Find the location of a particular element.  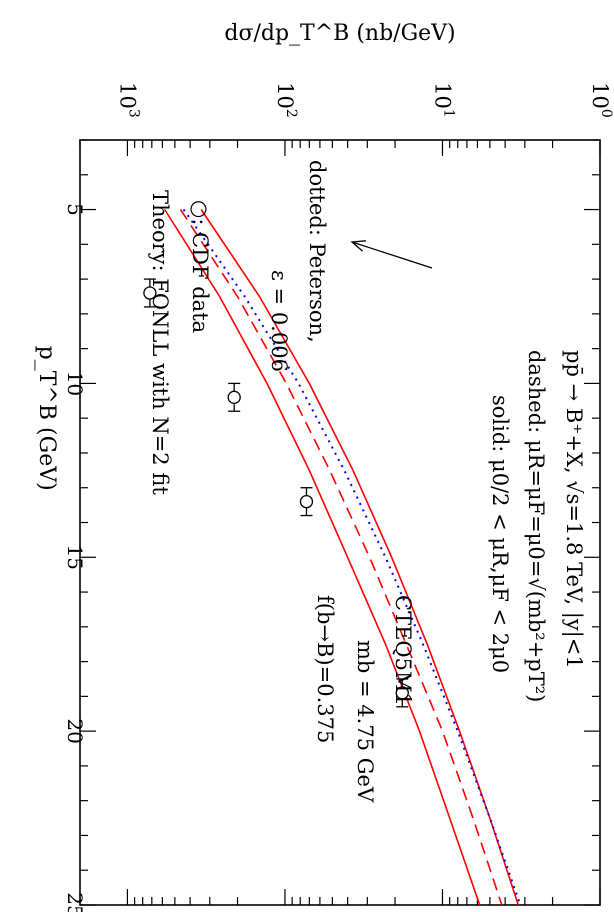

x-axis-label: p_T^B (GeV) is located at coordinates (46, 418).